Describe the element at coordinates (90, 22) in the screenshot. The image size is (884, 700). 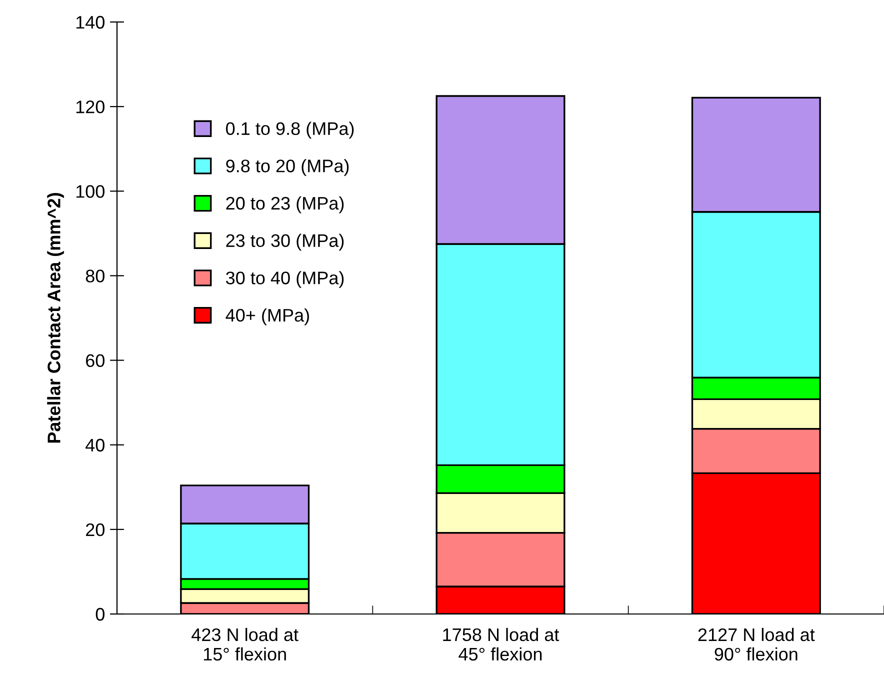
I see `y-tick-label: 140` at that location.